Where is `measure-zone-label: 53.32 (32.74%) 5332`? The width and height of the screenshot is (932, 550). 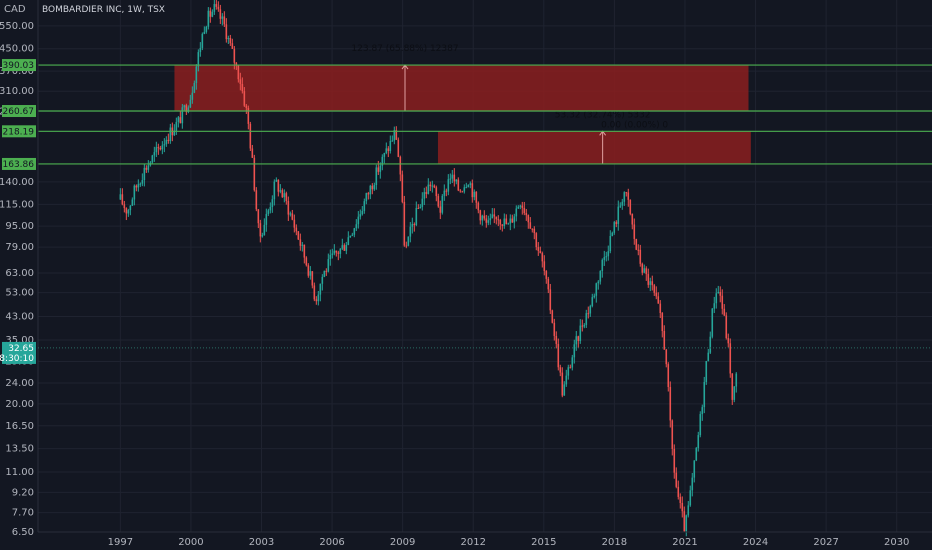 measure-zone-label: 53.32 (32.74%) 5332 is located at coordinates (603, 115).